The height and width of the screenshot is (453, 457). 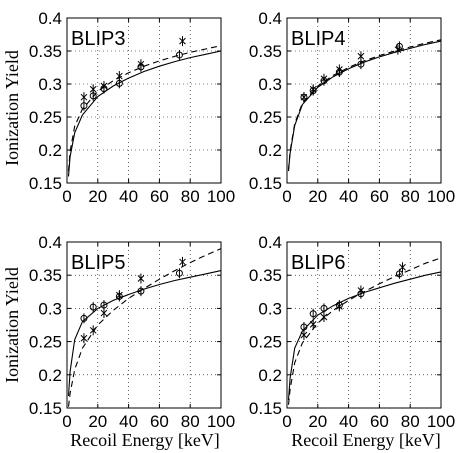 What do you see at coordinates (98, 39) in the screenshot?
I see `panel-title: BLIP3` at bounding box center [98, 39].